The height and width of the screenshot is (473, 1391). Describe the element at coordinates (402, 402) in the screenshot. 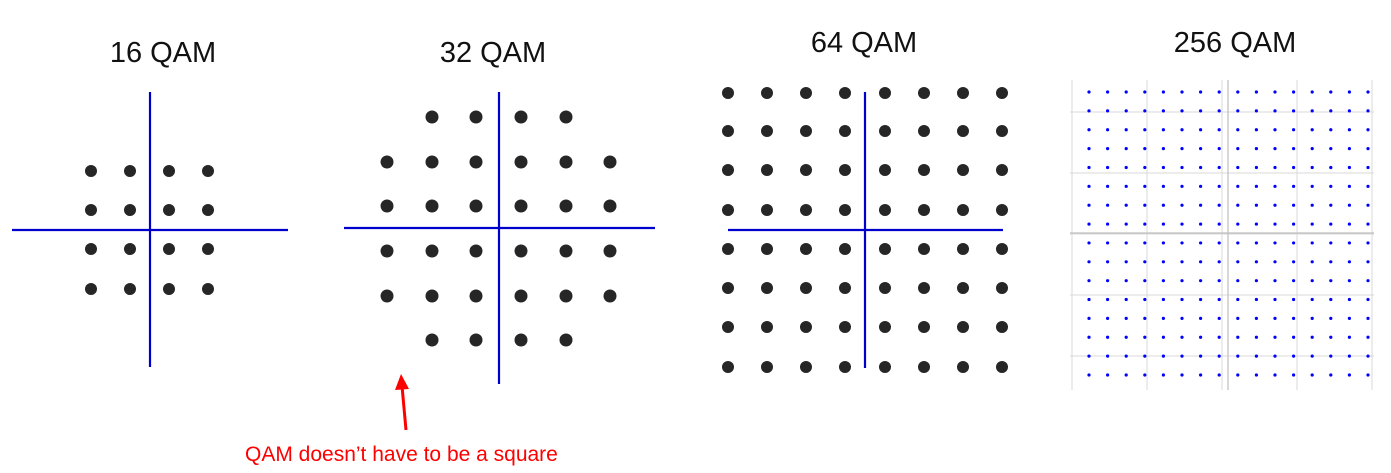

I see `annotation-arrow` at that location.